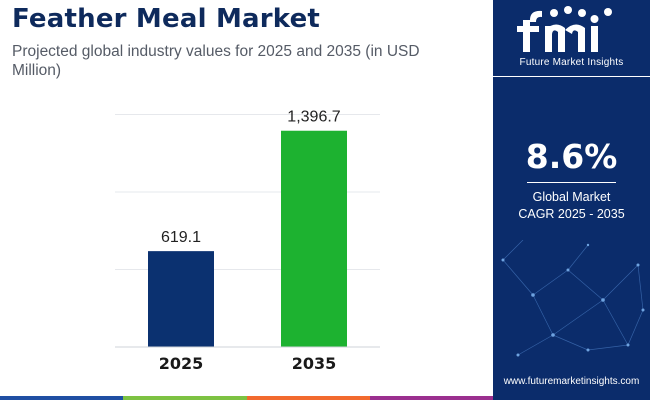  What do you see at coordinates (571, 62) in the screenshot?
I see `brand-name: Future Market Insights` at bounding box center [571, 62].